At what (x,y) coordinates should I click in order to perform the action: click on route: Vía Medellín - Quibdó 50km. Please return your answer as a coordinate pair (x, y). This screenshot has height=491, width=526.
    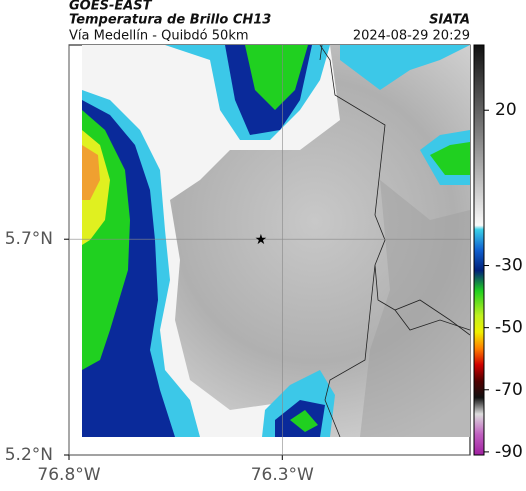
    Looking at the image, I should click on (159, 36).